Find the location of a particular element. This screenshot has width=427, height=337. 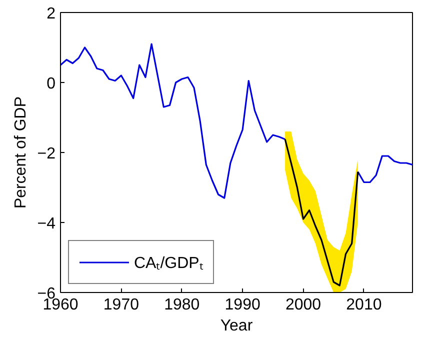

y-tick-label: −2 is located at coordinates (46, 154).